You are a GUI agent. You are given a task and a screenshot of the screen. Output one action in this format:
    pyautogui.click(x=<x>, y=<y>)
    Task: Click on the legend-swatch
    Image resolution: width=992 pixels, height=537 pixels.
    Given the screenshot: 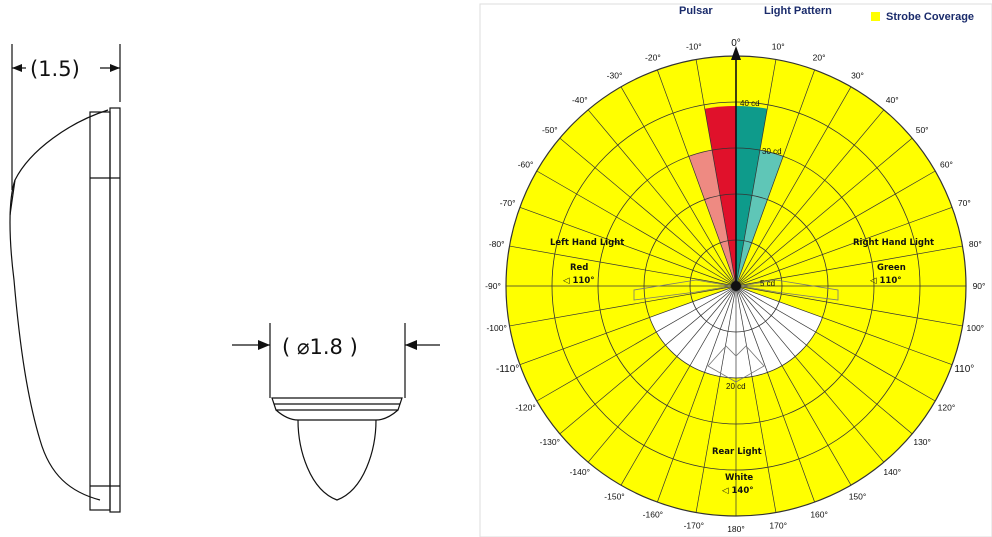 What is the action you would take?
    pyautogui.click(x=875, y=16)
    